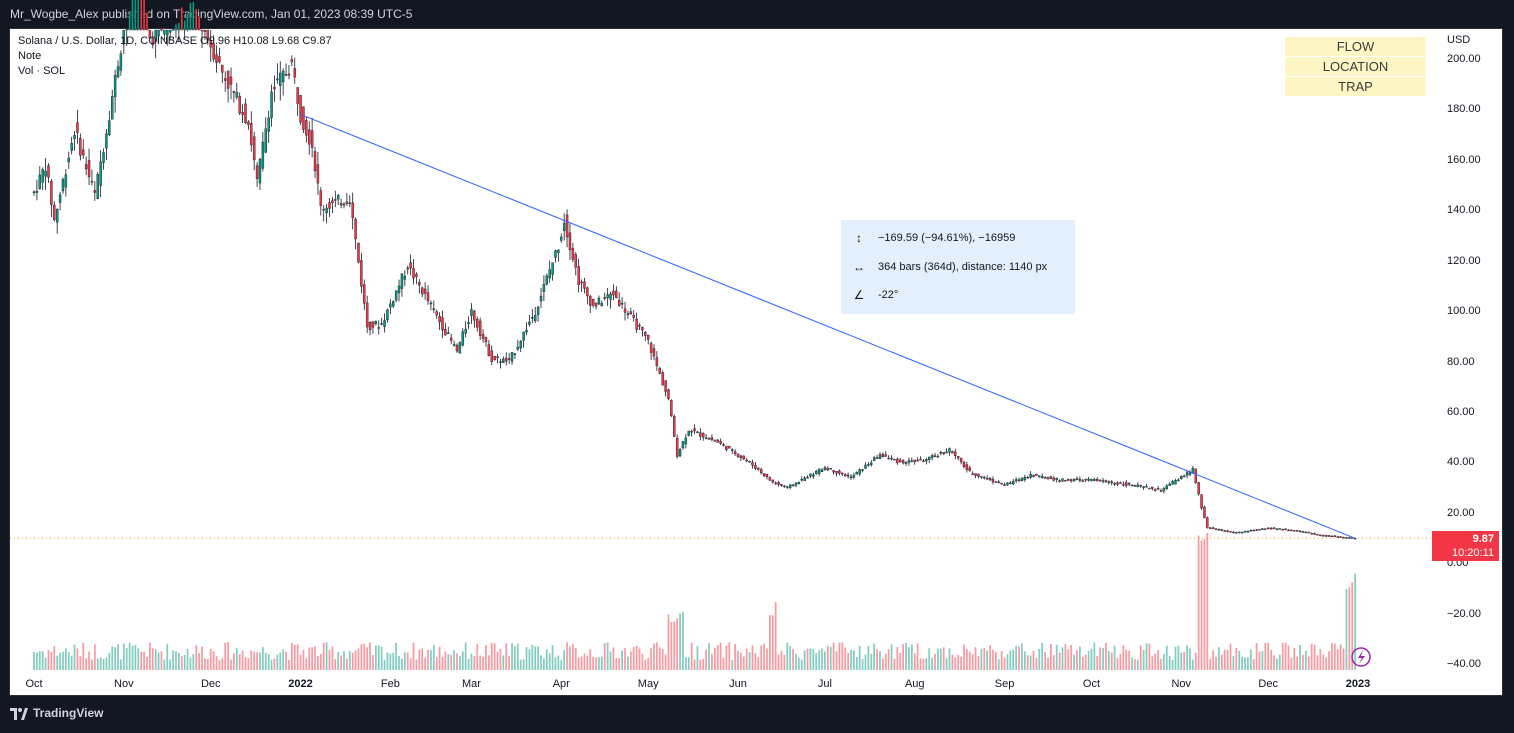 This screenshot has height=733, width=1514. I want to click on y-tick-label: 200.00, so click(1464, 59).